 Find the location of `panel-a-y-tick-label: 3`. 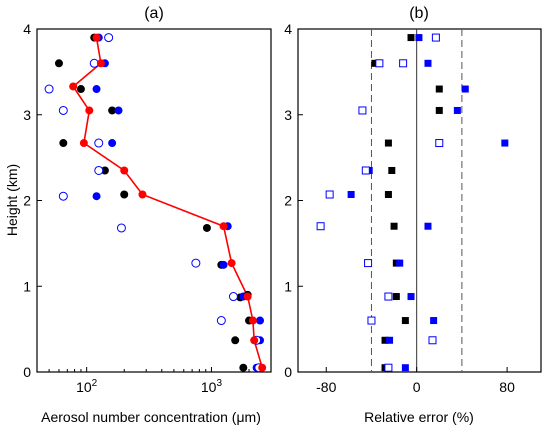

panel-a-y-tick-label: 3 is located at coordinates (27, 115).